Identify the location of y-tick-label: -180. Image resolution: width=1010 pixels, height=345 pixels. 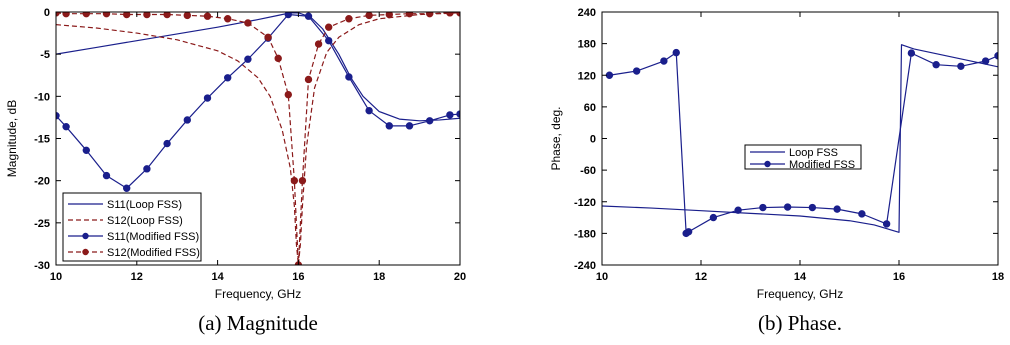
(585, 234).